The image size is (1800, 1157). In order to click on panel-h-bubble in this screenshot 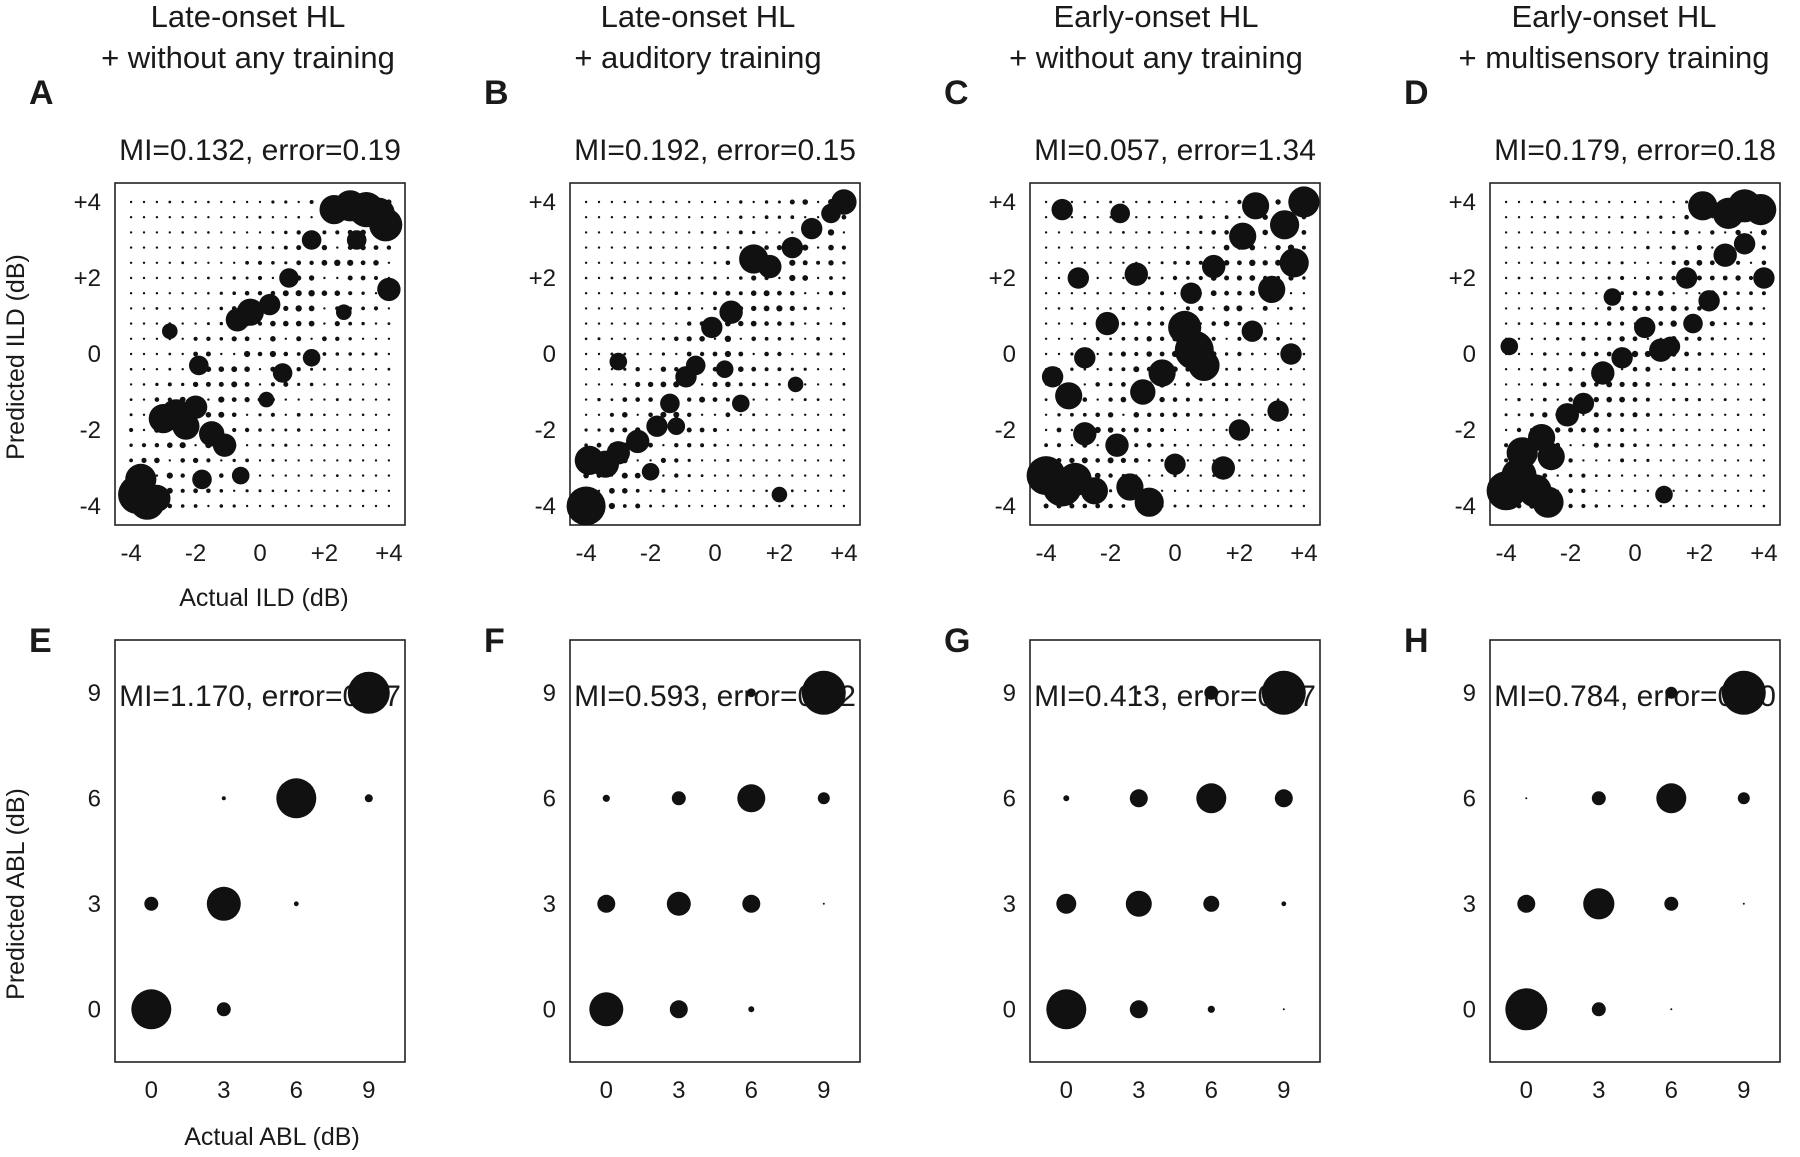, I will do `click(1671, 798)`.